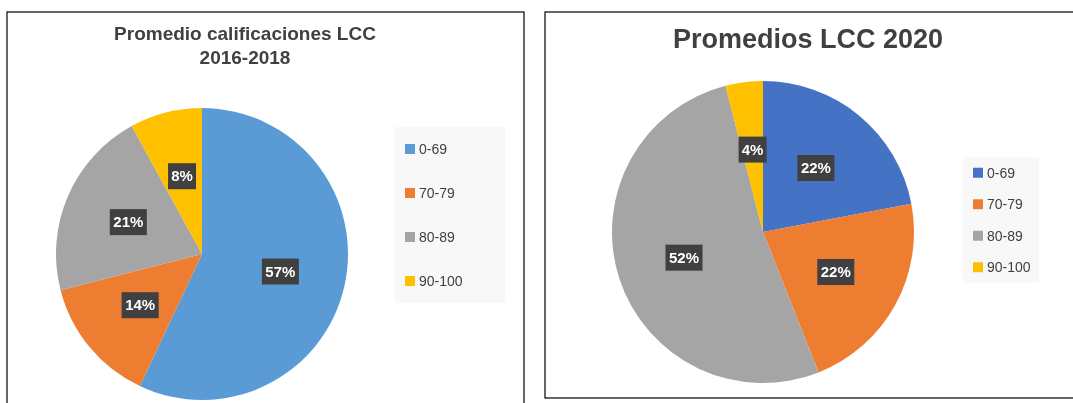 Image resolution: width=1073 pixels, height=403 pixels. What do you see at coordinates (280, 271) in the screenshot?
I see `data-label: 57%` at bounding box center [280, 271].